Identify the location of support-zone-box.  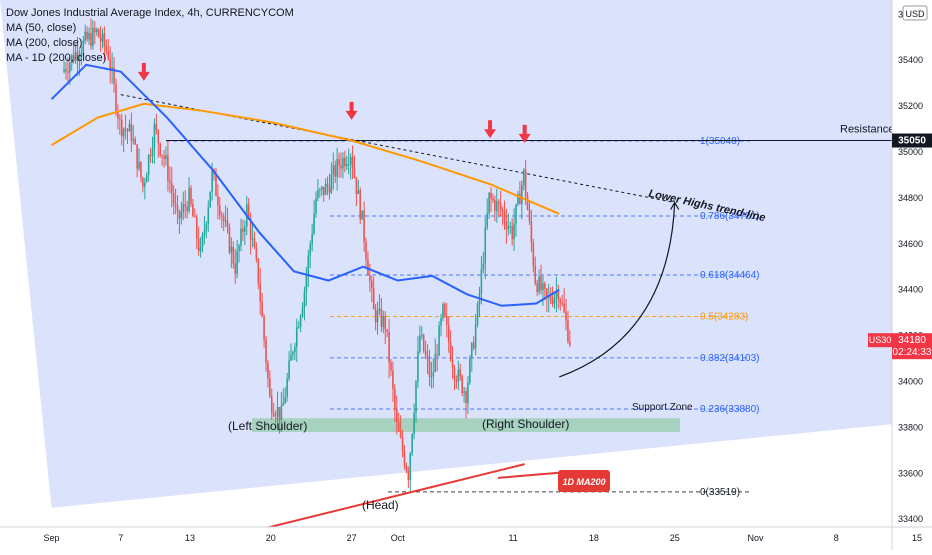
(466, 425).